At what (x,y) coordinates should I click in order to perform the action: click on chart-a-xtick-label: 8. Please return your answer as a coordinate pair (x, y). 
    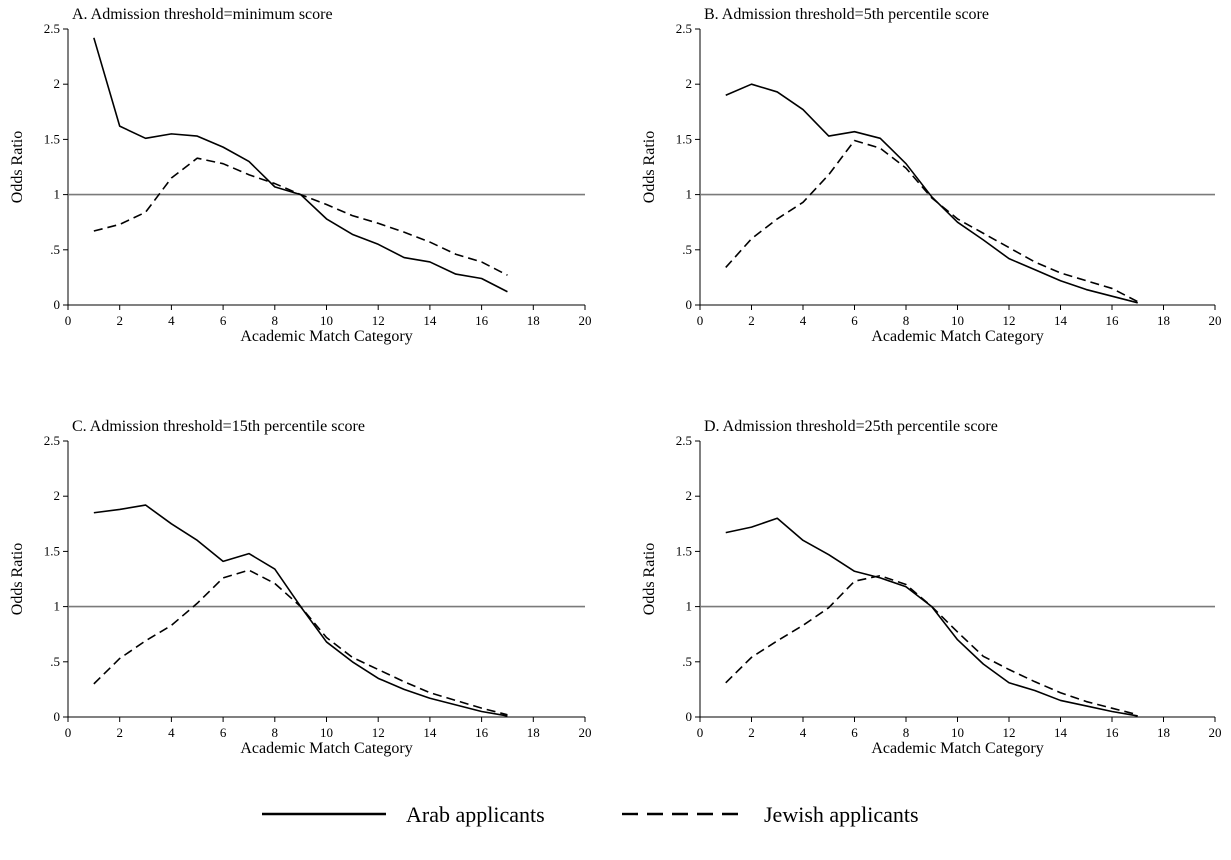
    Looking at the image, I should click on (275, 320).